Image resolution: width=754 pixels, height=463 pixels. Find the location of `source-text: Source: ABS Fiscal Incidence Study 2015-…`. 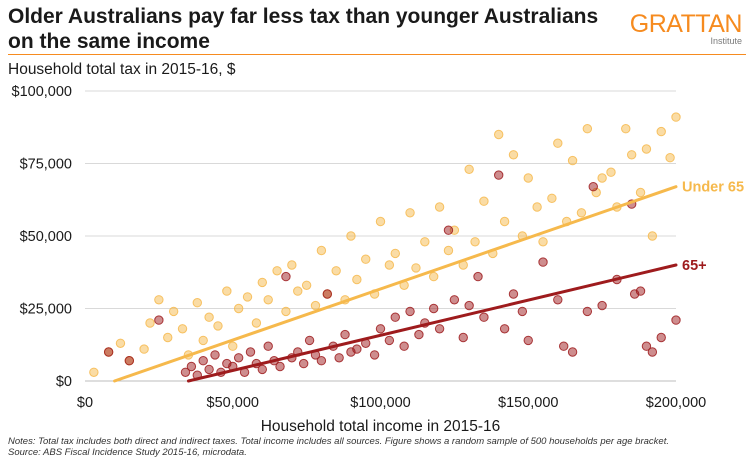

source-text: Source: ABS Fiscal Incidence Study 2015-… is located at coordinates (127, 452).